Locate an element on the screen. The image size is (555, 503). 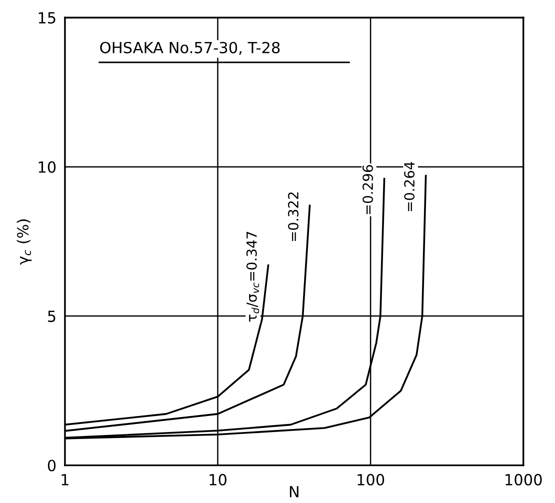
annotation: =0.296 is located at coordinates (368, 189).